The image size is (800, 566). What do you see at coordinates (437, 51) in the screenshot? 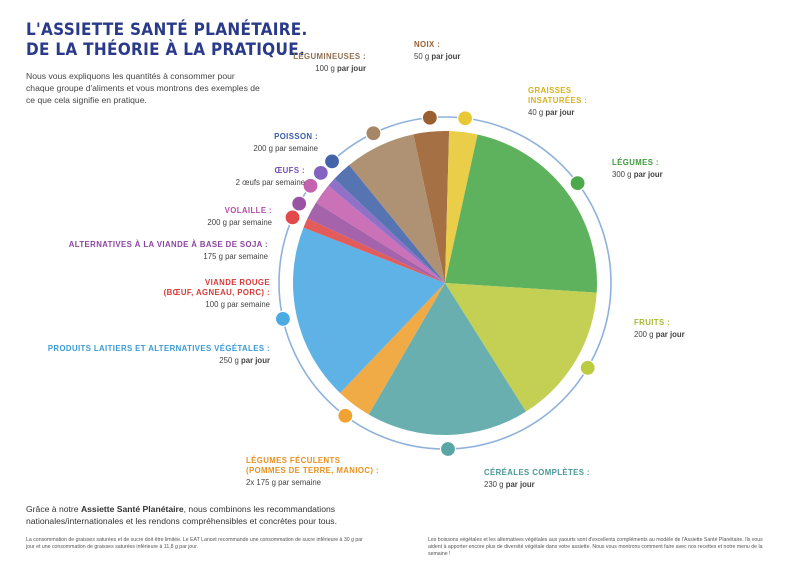
I see `food-label: NOIX : 50 g par jour` at bounding box center [437, 51].